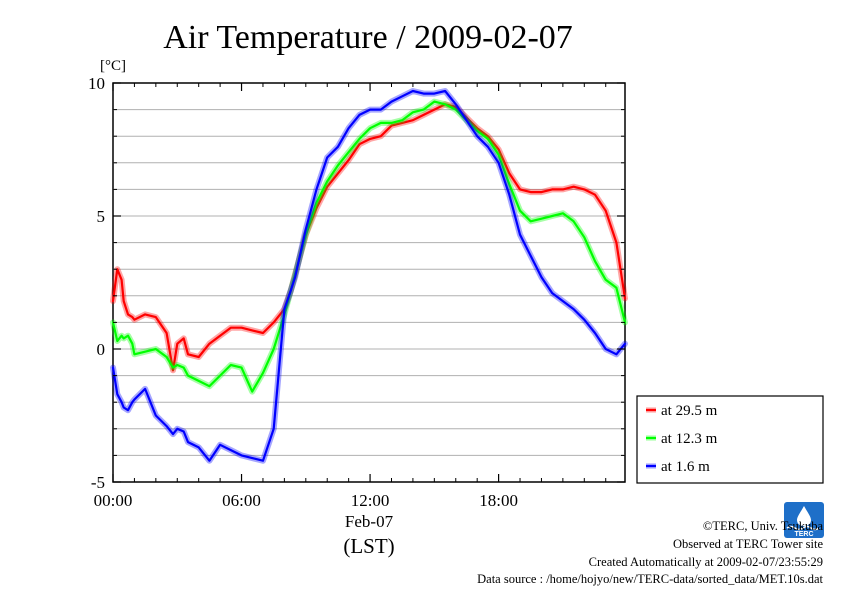 This screenshot has width=842, height=595. I want to click on y-tick-label: -5, so click(98, 482).